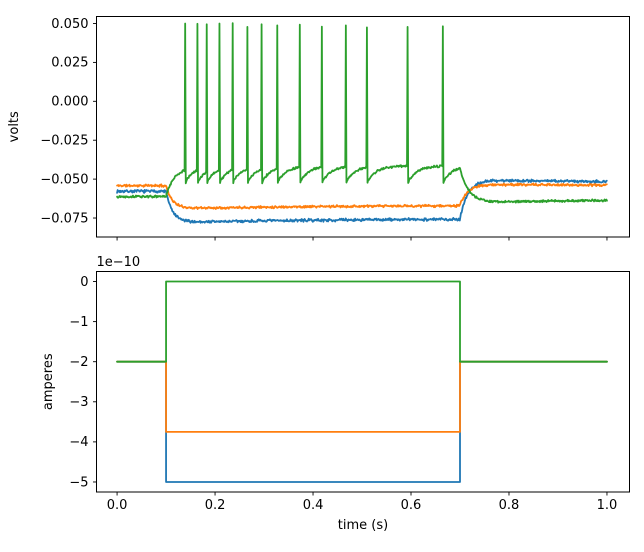  I want to click on voltage-trace-orange, so click(362, 196).